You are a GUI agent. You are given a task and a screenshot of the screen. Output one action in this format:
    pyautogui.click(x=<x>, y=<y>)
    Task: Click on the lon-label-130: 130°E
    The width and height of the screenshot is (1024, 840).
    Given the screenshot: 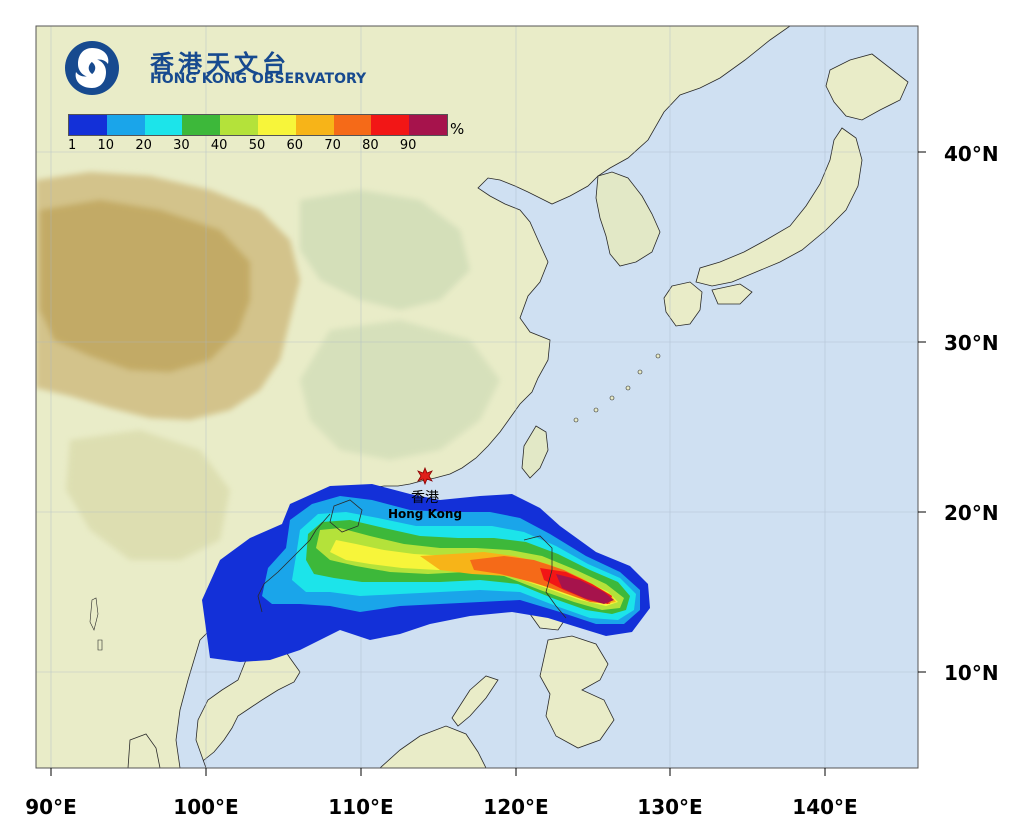 What is the action you would take?
    pyautogui.click(x=670, y=807)
    